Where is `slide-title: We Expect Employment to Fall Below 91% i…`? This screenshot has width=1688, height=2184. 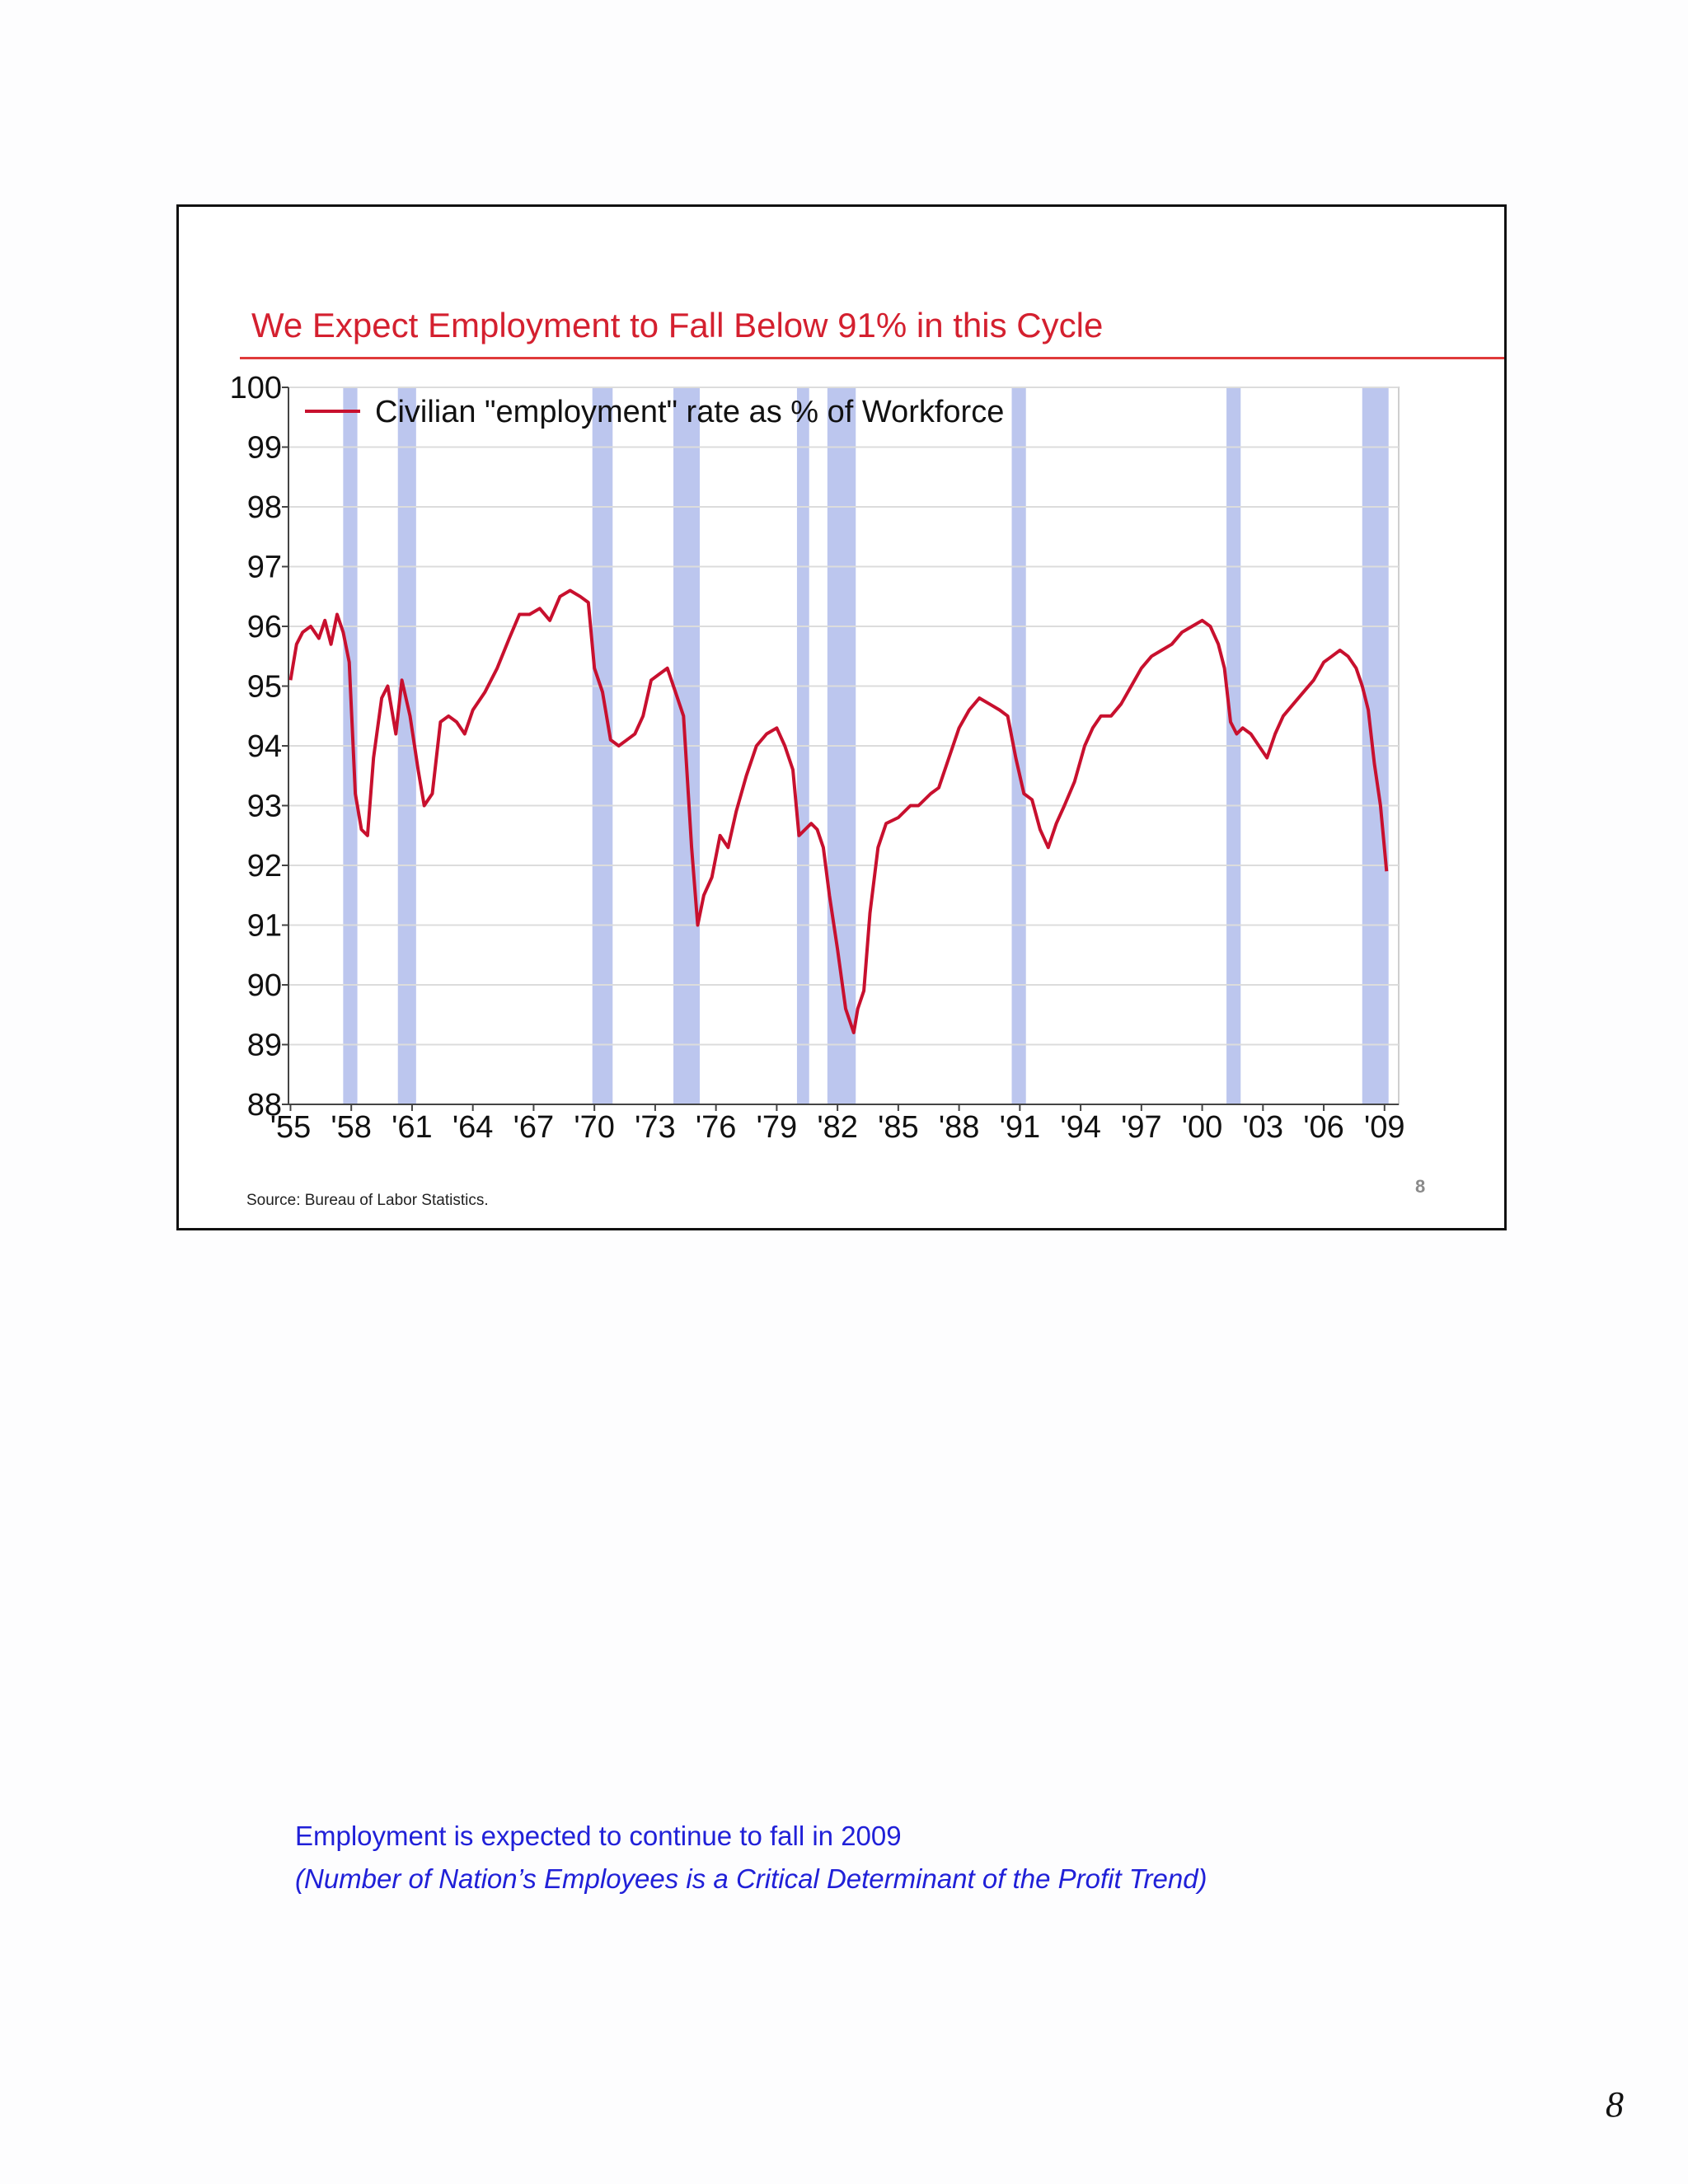
slide-title: We Expect Employment to Fall Below 91% i… is located at coordinates (678, 325).